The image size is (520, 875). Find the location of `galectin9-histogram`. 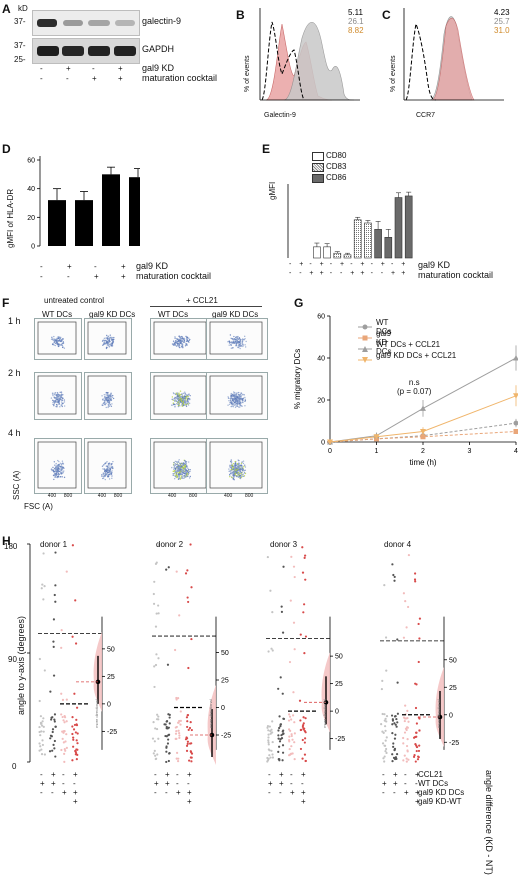

galectin9-histogram is located at coordinates (309, 54).